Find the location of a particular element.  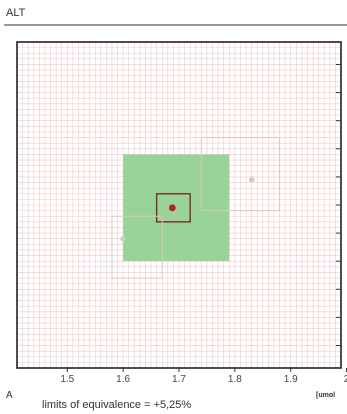

equivalence-region-layer is located at coordinates (176, 208).